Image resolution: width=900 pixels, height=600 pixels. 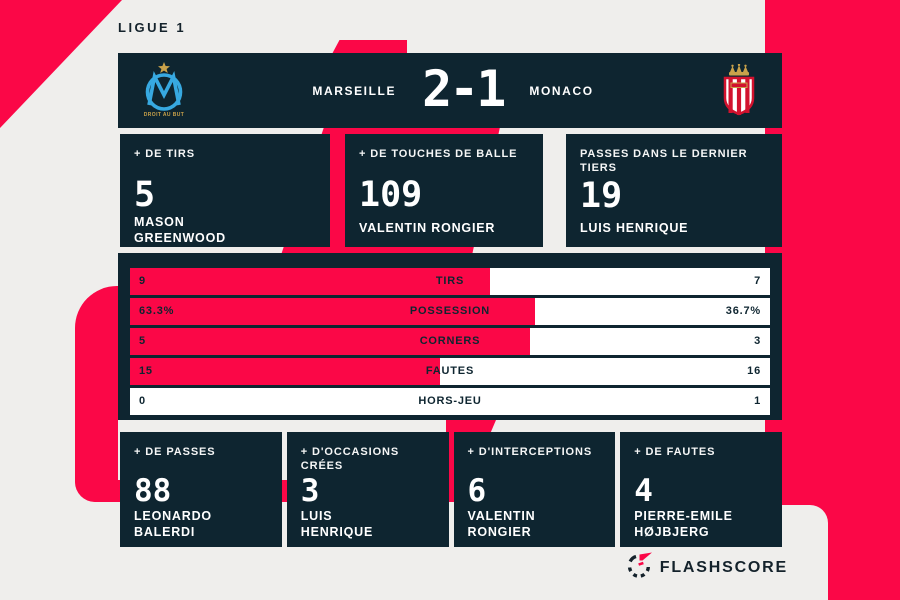 I want to click on stat-card-label: + DE PASSES, so click(x=175, y=452).